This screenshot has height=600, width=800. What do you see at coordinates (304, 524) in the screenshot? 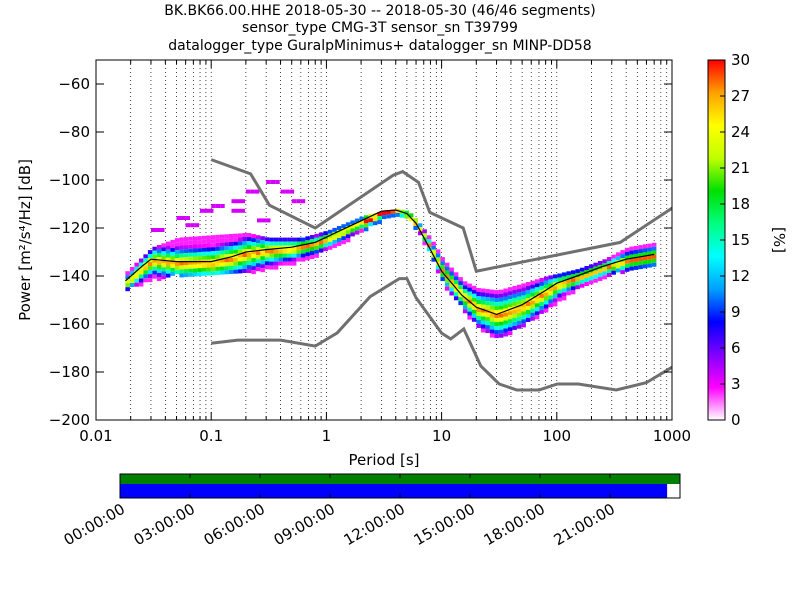
I see `coverage-time-label: 09:00:00` at bounding box center [304, 524].